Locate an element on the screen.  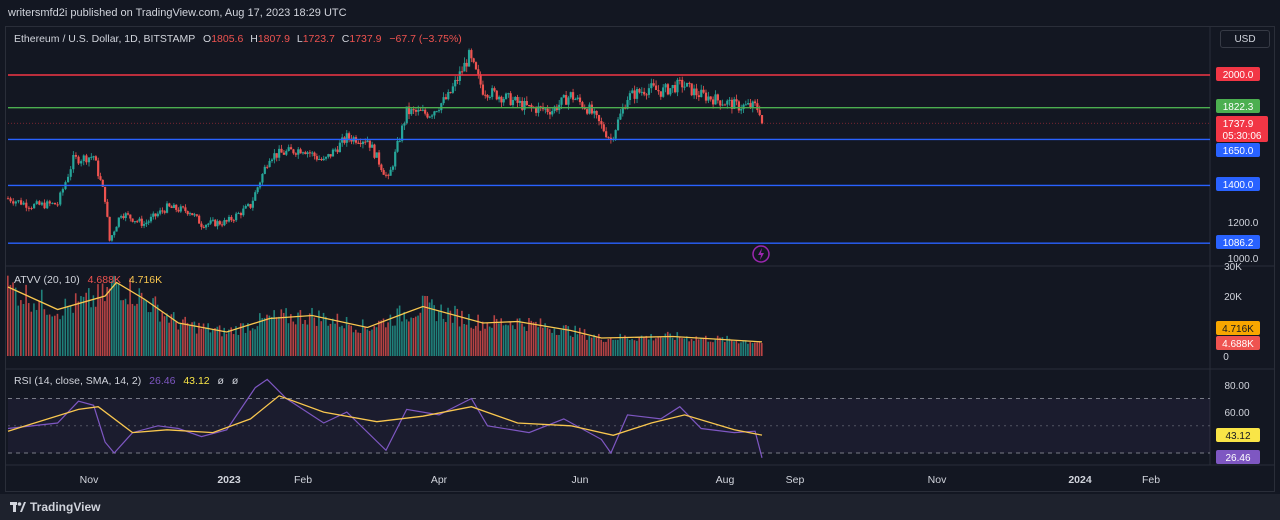
time-tick: Apr is located at coordinates (439, 480).